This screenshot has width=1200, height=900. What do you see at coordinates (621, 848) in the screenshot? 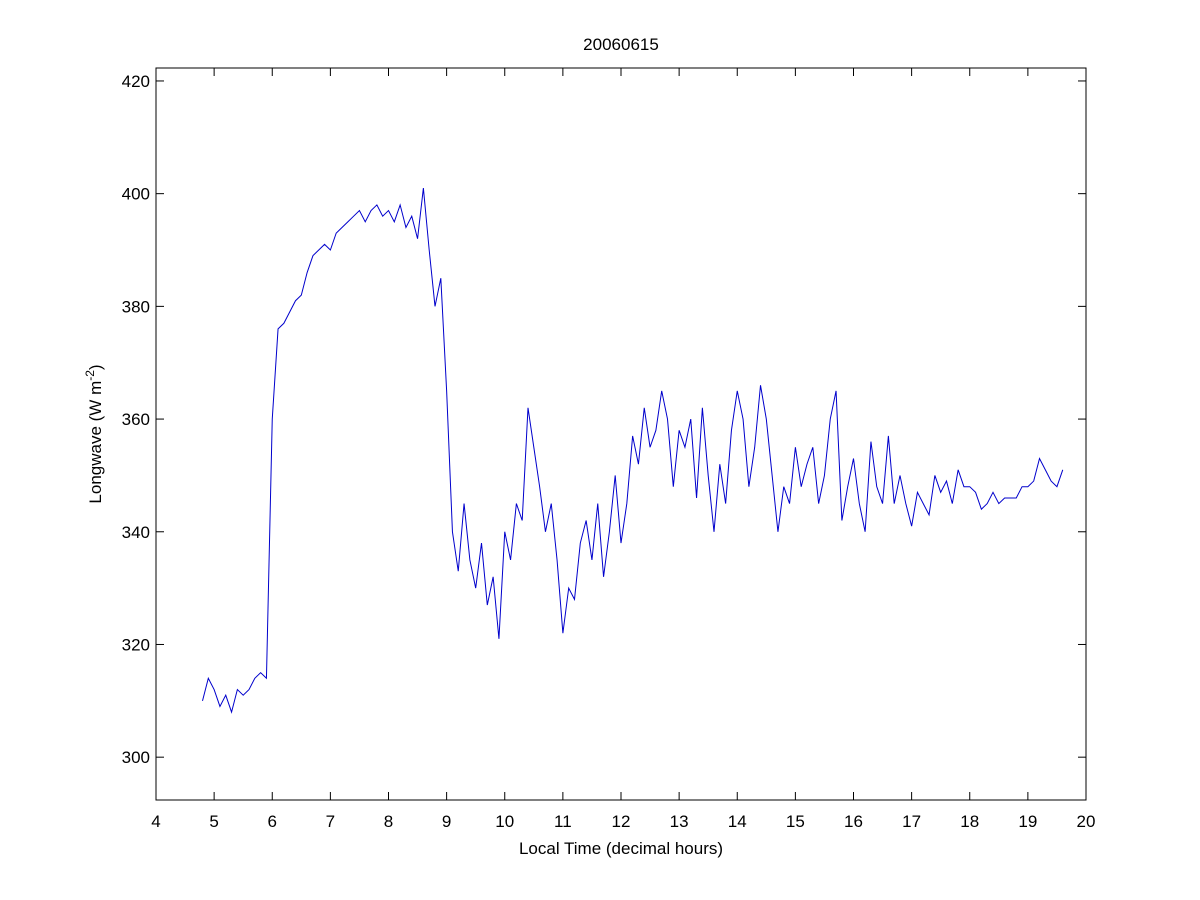
I see `x-axis-label: Local Time (decimal hours)` at bounding box center [621, 848].